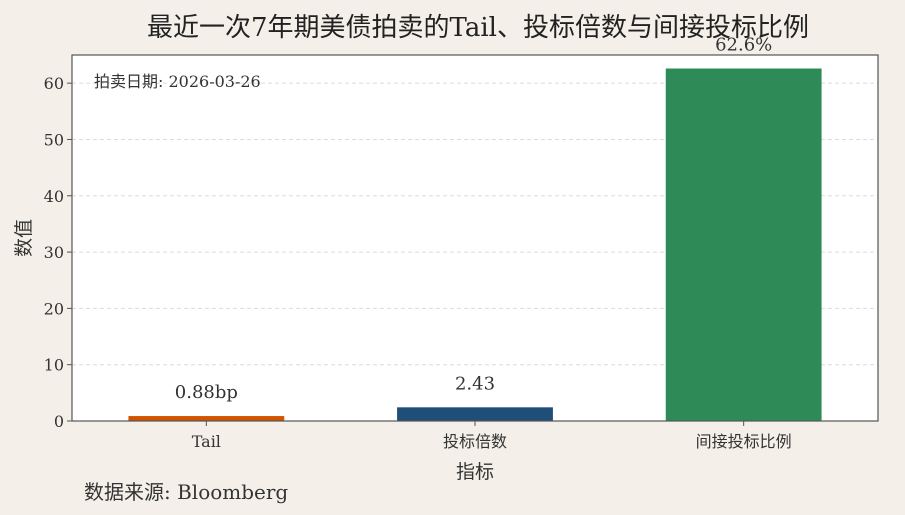 The width and height of the screenshot is (905, 515). I want to click on y-tick-label: 30, so click(54, 252).